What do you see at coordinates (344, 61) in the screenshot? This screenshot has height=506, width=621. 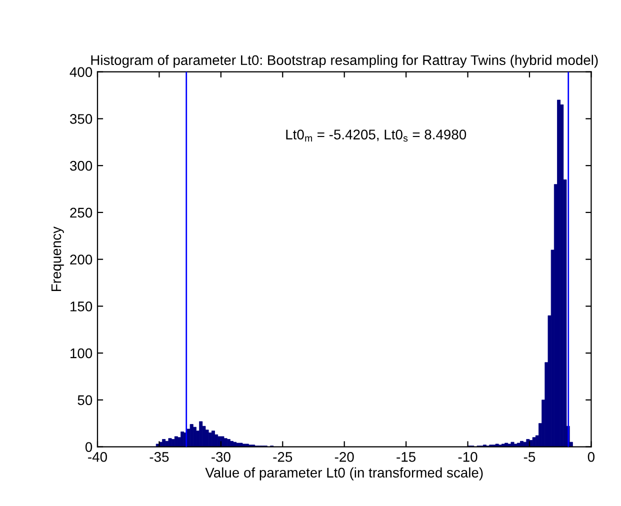 I see `chart-title: Histogram of parameter Lt0: Bootstrap resampling for Rattray Twins (hybrid model)` at bounding box center [344, 61].